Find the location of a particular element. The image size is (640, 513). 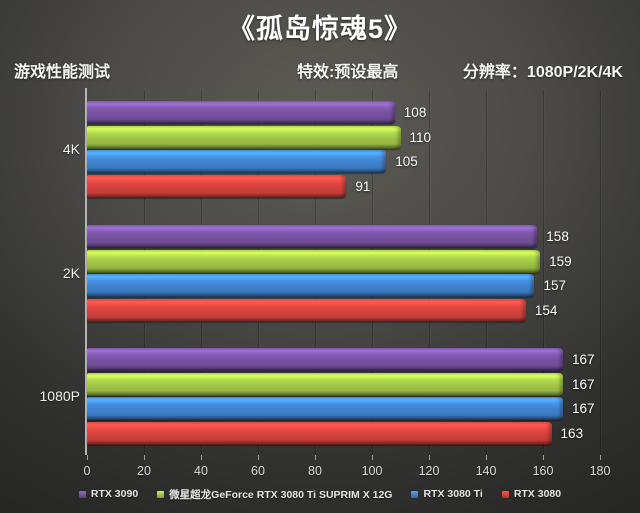

axis-tick-label: 60 is located at coordinates (258, 471).